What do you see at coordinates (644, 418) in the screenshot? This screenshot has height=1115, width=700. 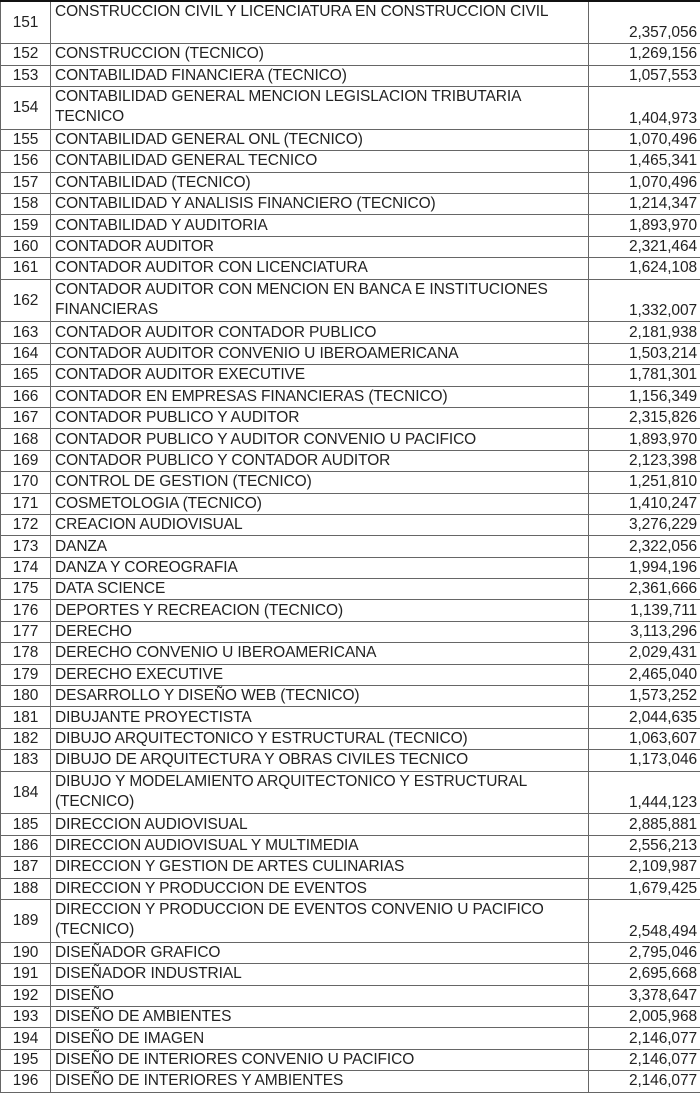 I see `career-value: 2,315,826` at bounding box center [644, 418].